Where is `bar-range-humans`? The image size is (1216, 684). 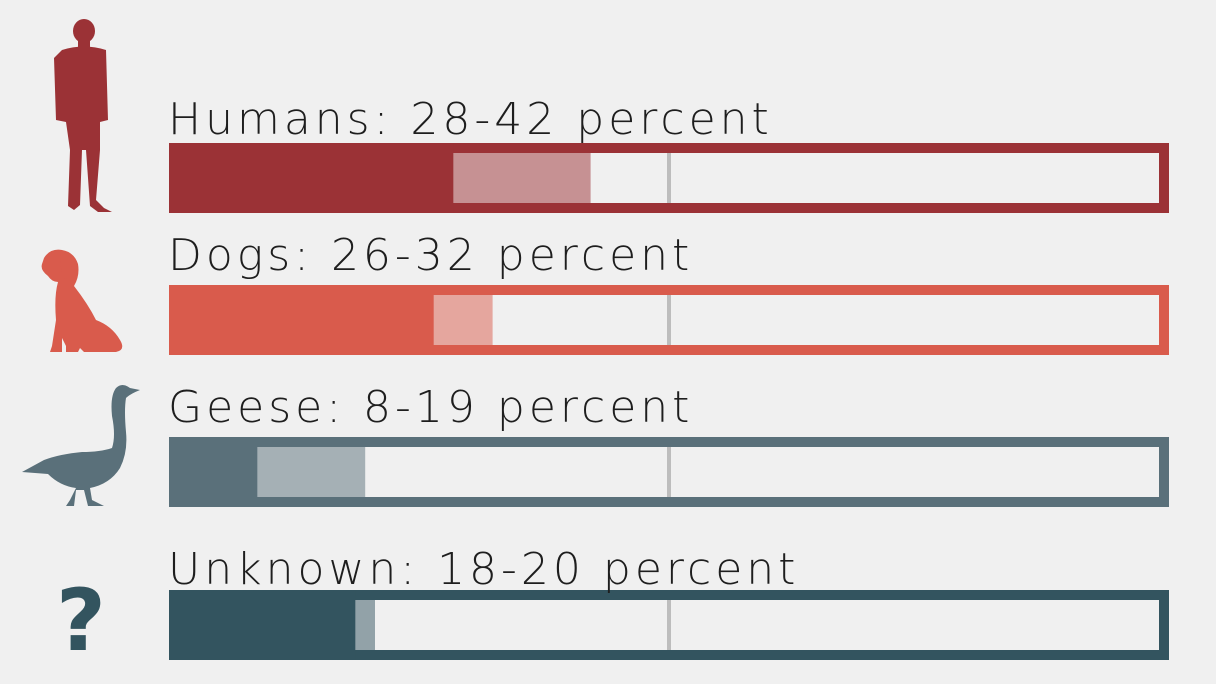 bar-range-humans is located at coordinates (522, 178).